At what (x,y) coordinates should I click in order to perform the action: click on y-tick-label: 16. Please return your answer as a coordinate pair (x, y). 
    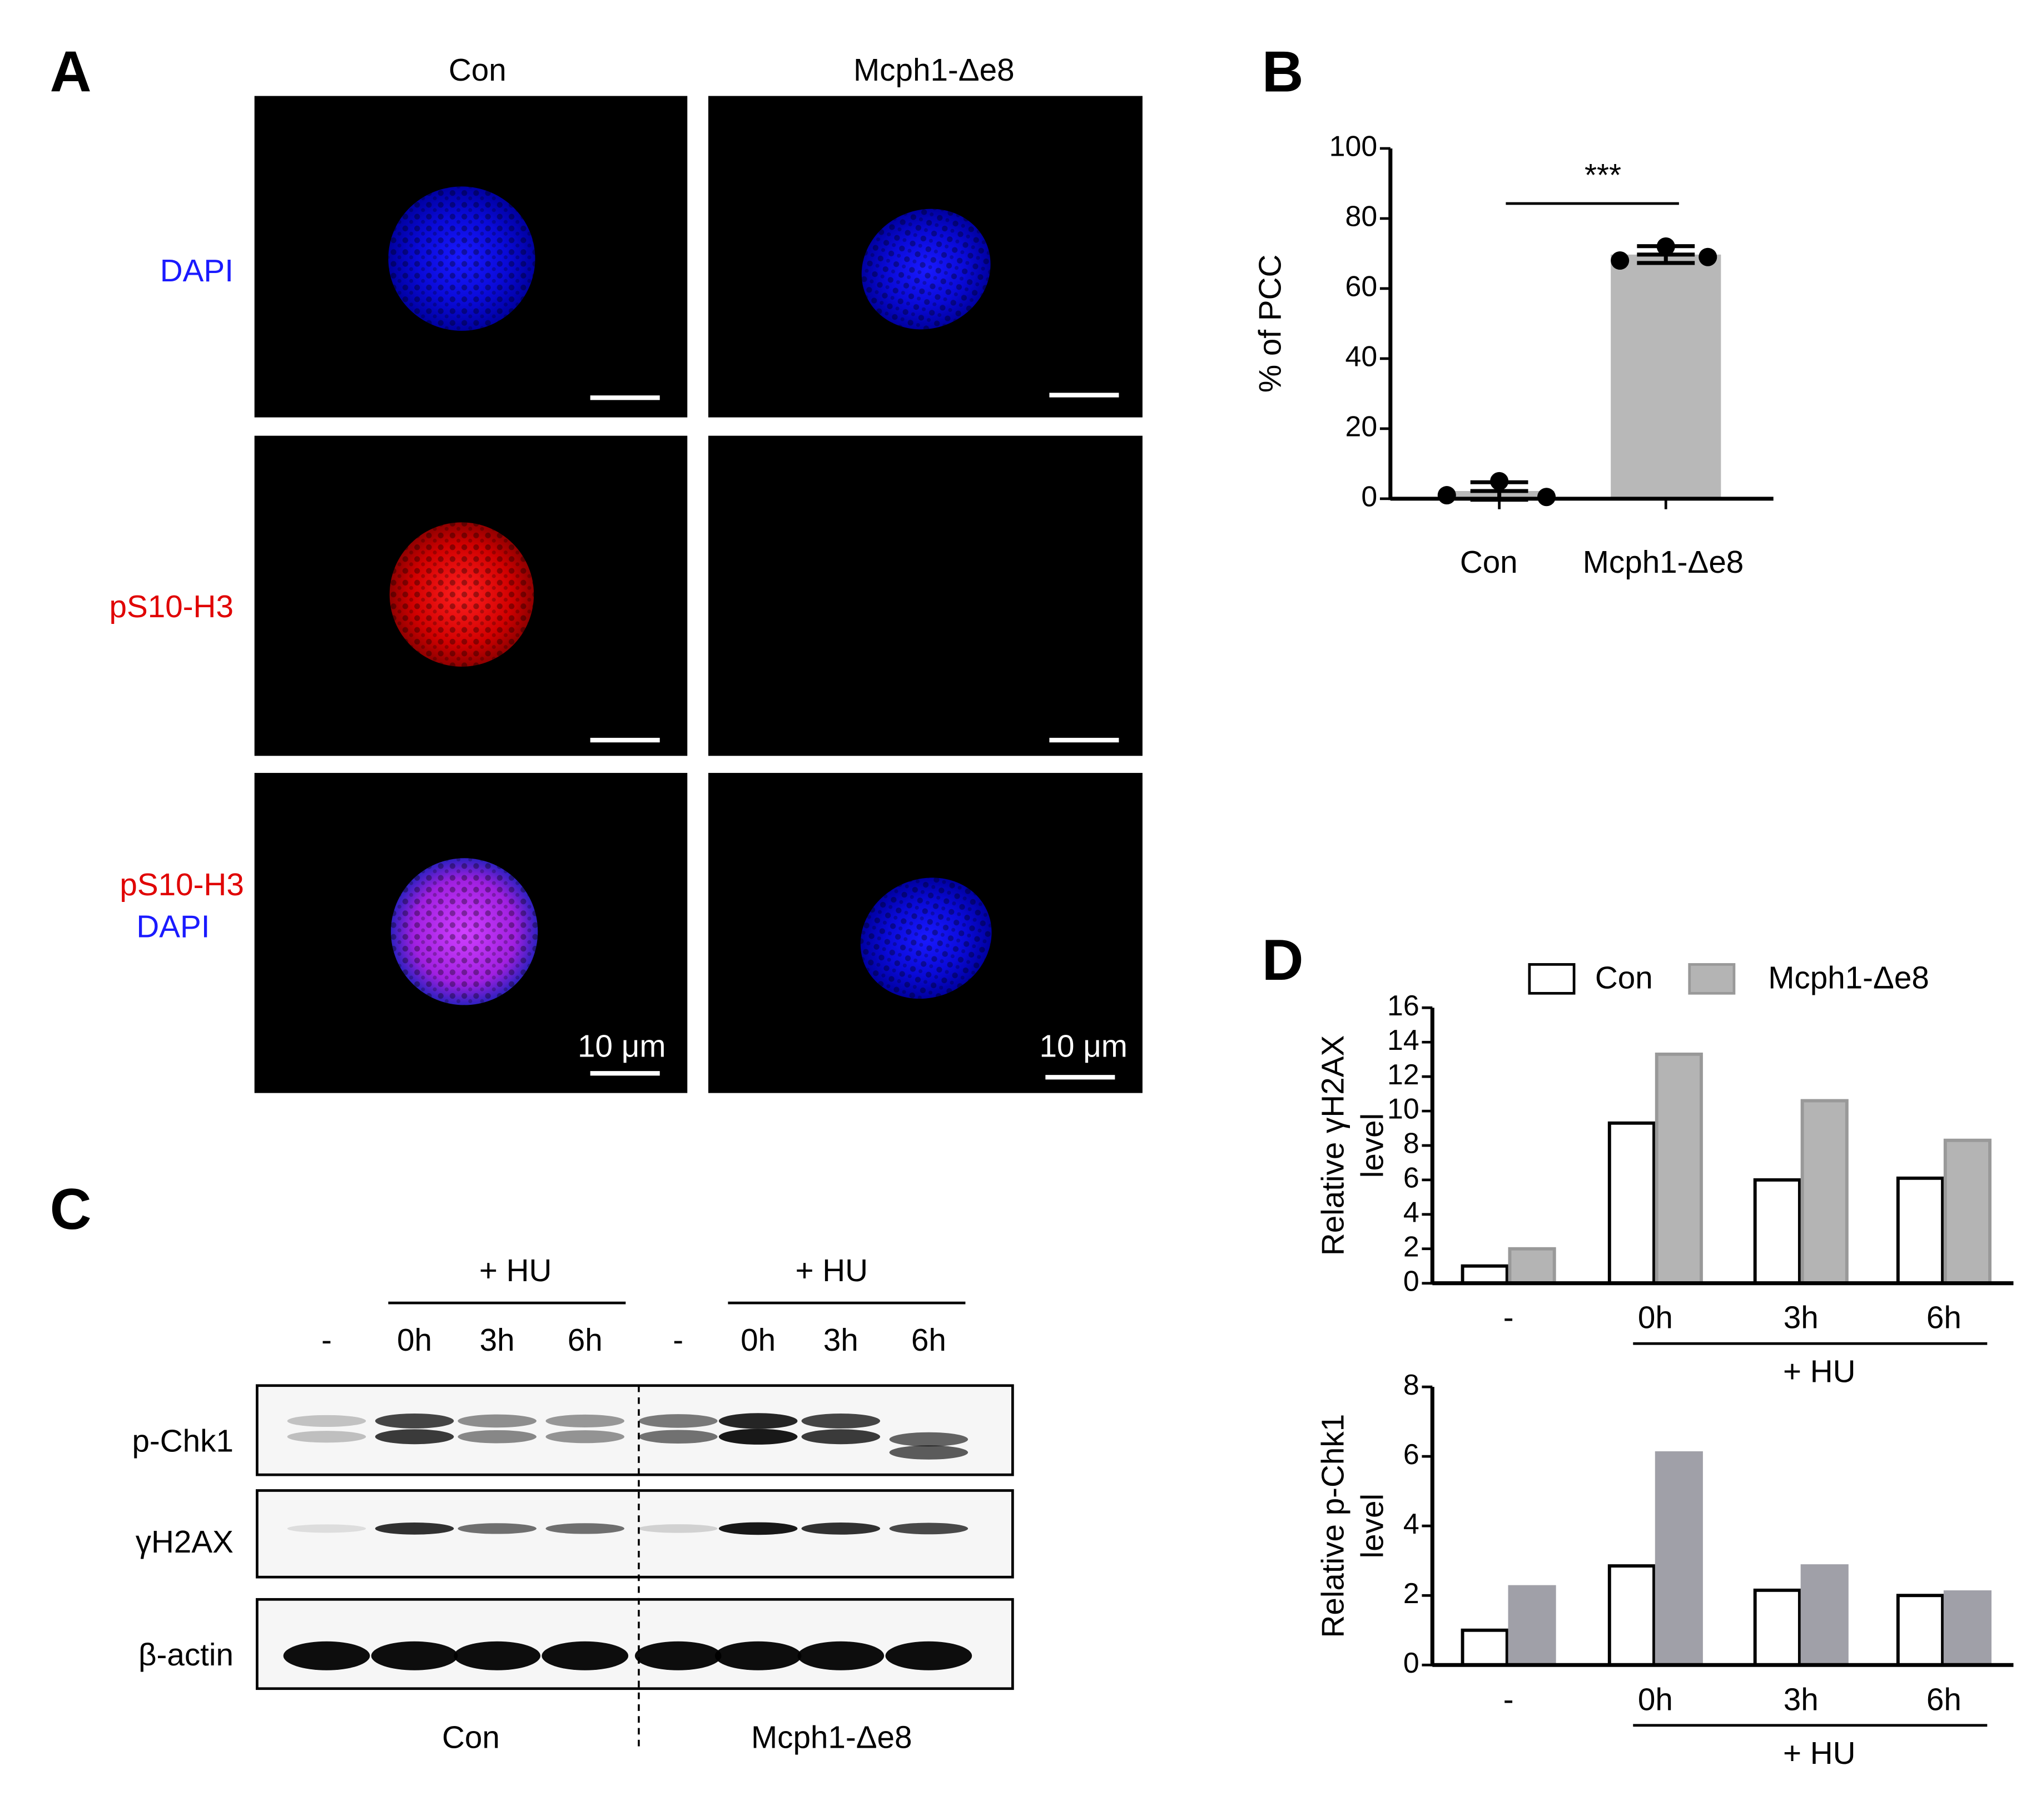
    Looking at the image, I should click on (1403, 1005).